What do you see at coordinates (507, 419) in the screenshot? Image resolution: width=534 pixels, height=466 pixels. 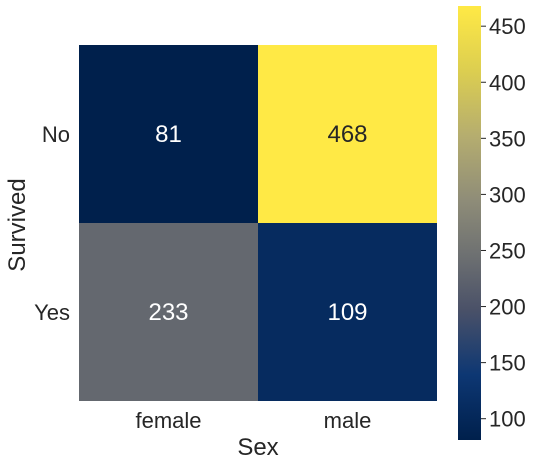 I see `colorbar-tick-label: 100` at bounding box center [507, 419].